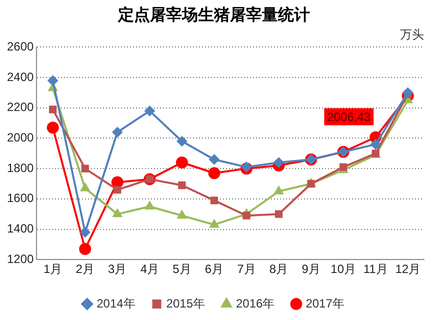  I want to click on x-tick-label: 7月, so click(246, 269).